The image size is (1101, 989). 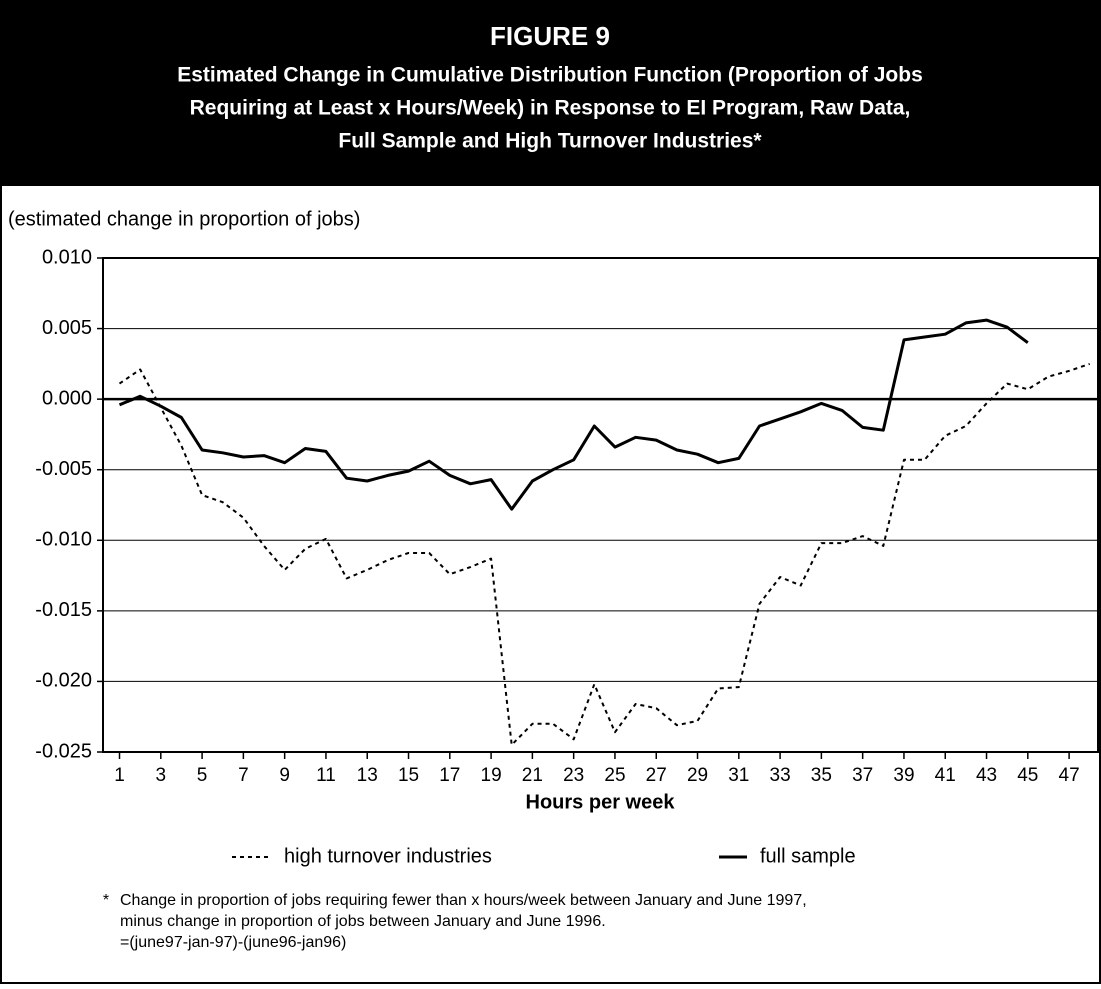 What do you see at coordinates (601, 802) in the screenshot?
I see `x-axis-label: Hours per week` at bounding box center [601, 802].